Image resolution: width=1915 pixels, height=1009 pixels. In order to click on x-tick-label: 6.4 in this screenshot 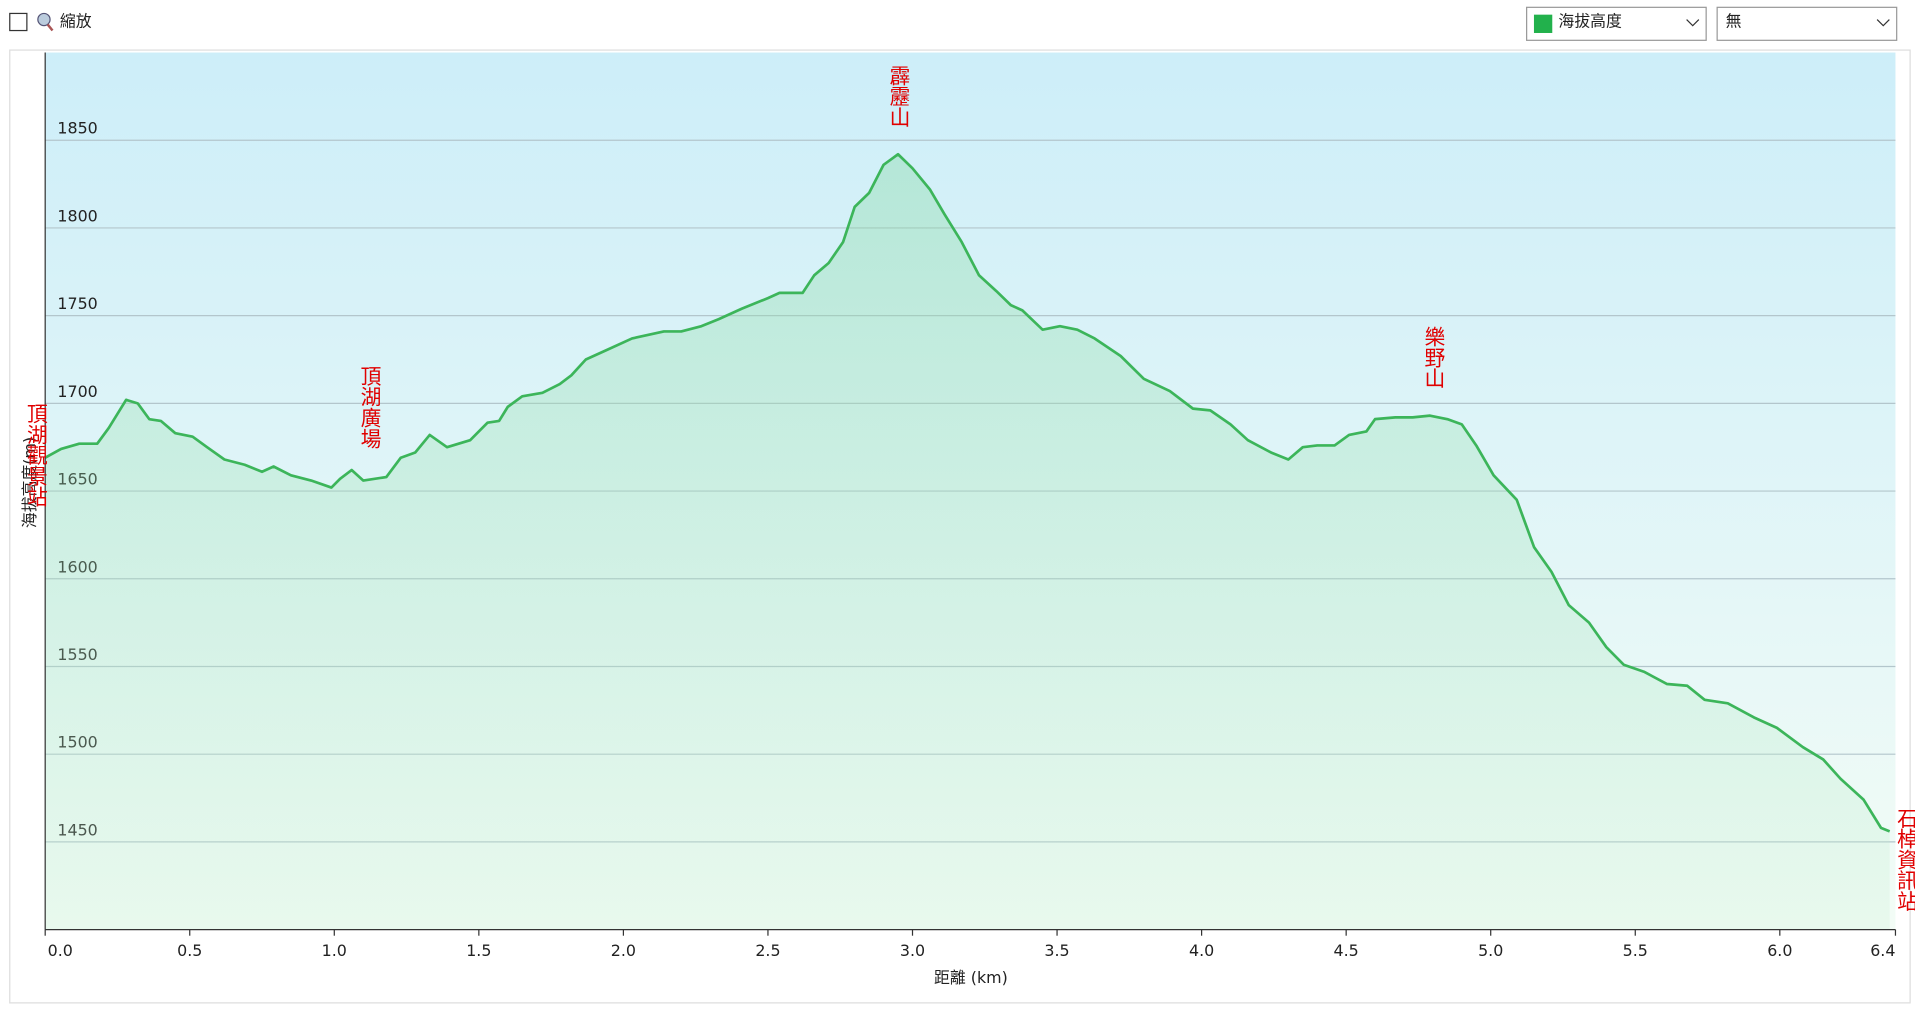, I will do `click(1882, 950)`.